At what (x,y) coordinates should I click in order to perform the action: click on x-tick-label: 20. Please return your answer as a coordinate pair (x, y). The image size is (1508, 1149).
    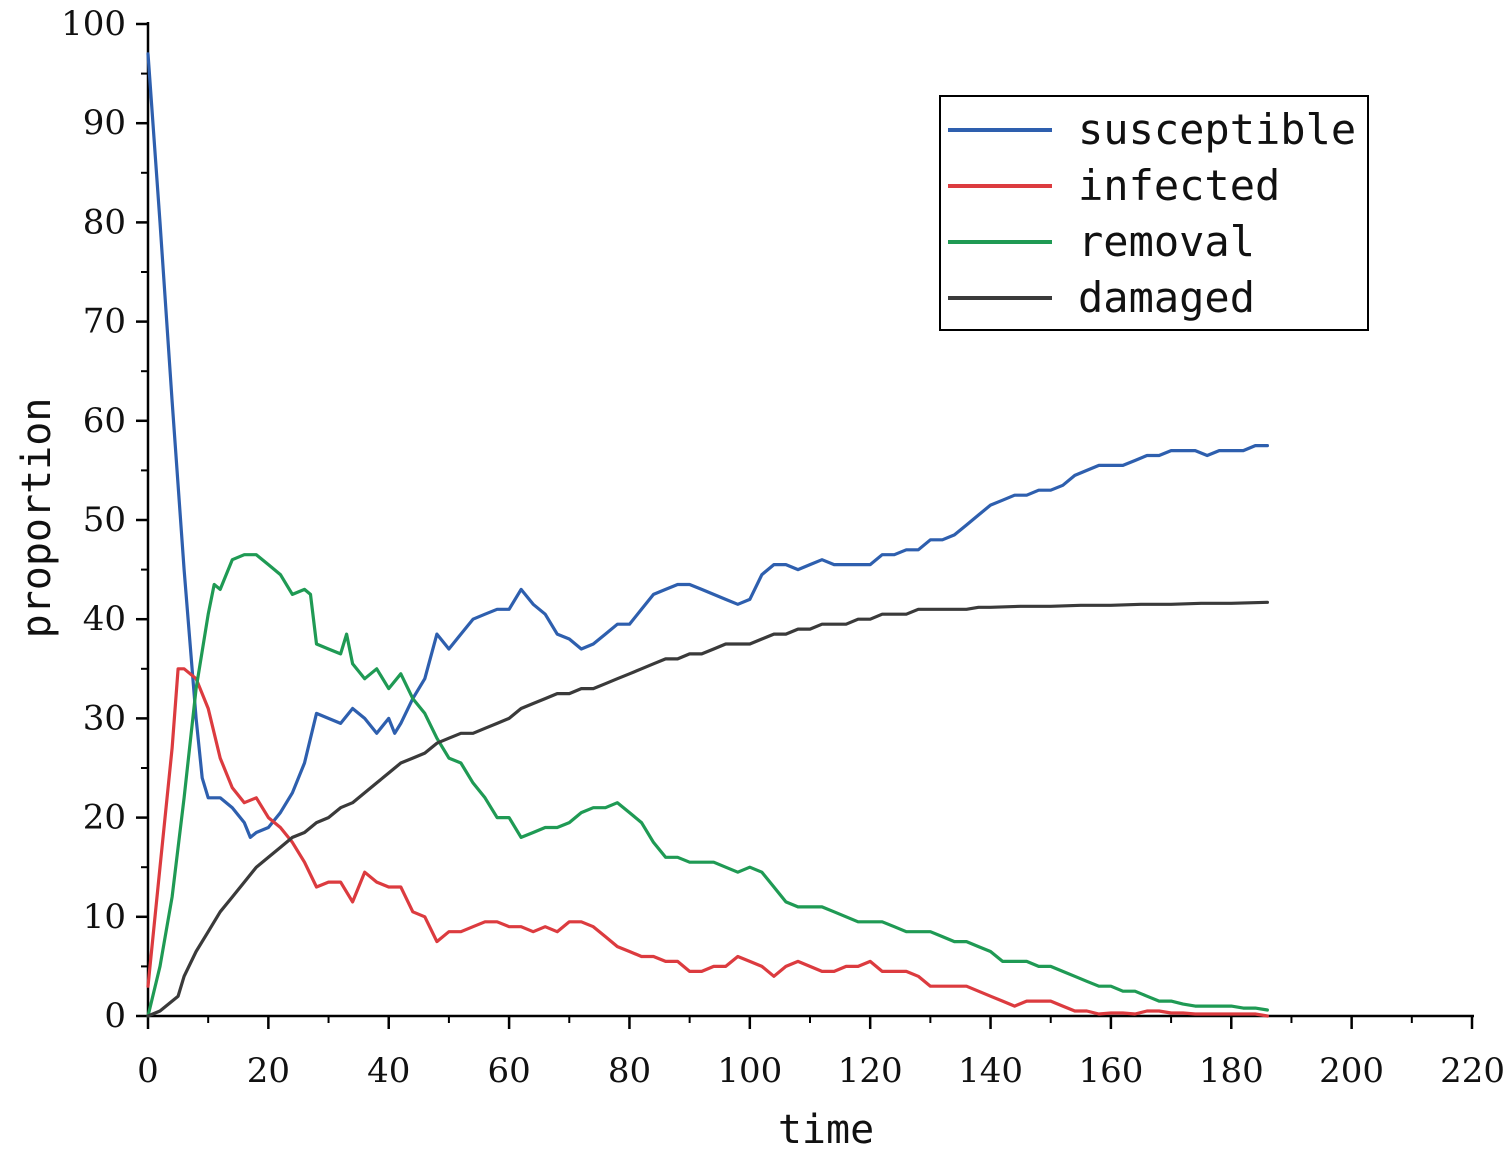
    Looking at the image, I should click on (268, 1071).